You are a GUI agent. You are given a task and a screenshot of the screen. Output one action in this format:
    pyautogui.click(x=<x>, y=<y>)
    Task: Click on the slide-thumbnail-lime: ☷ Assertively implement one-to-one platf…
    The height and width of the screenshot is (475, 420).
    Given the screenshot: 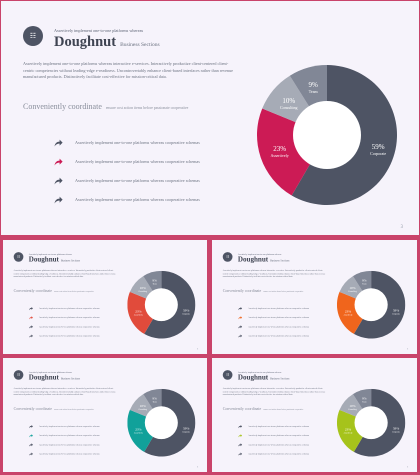 What is the action you would take?
    pyautogui.click(x=314, y=415)
    